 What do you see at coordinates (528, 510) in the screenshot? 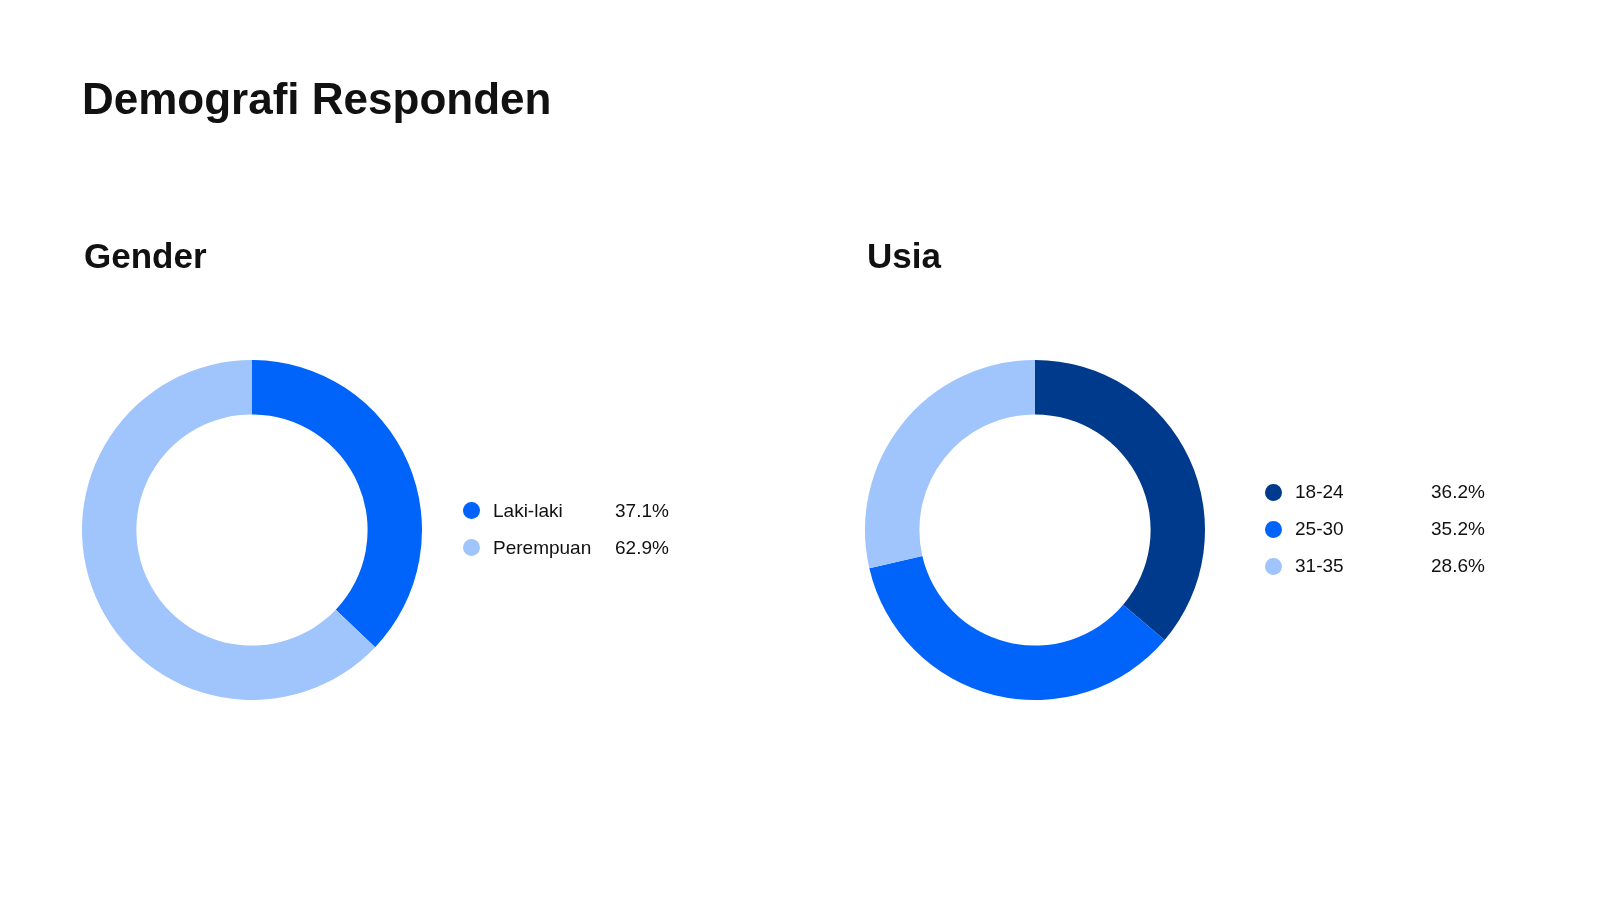
I see `legend-label: Laki-laki` at bounding box center [528, 510].